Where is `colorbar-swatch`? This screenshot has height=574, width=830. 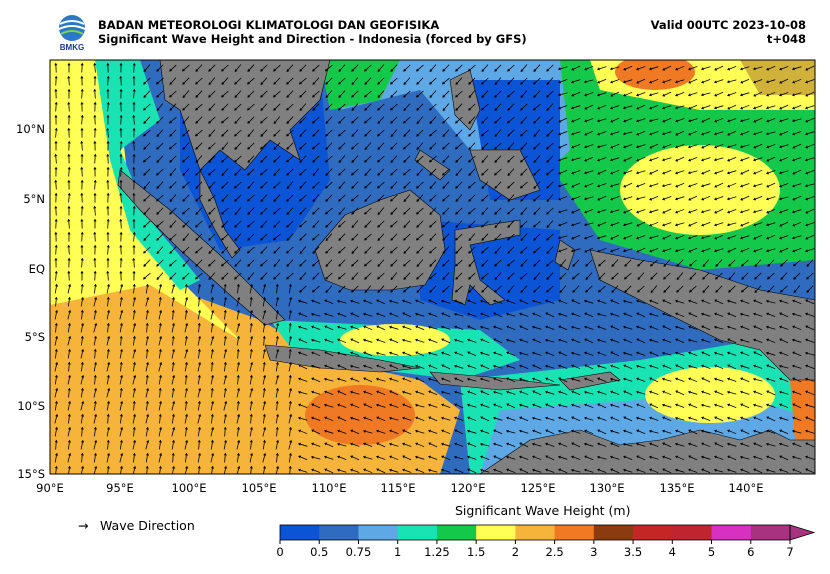 colorbar-swatch is located at coordinates (300, 532).